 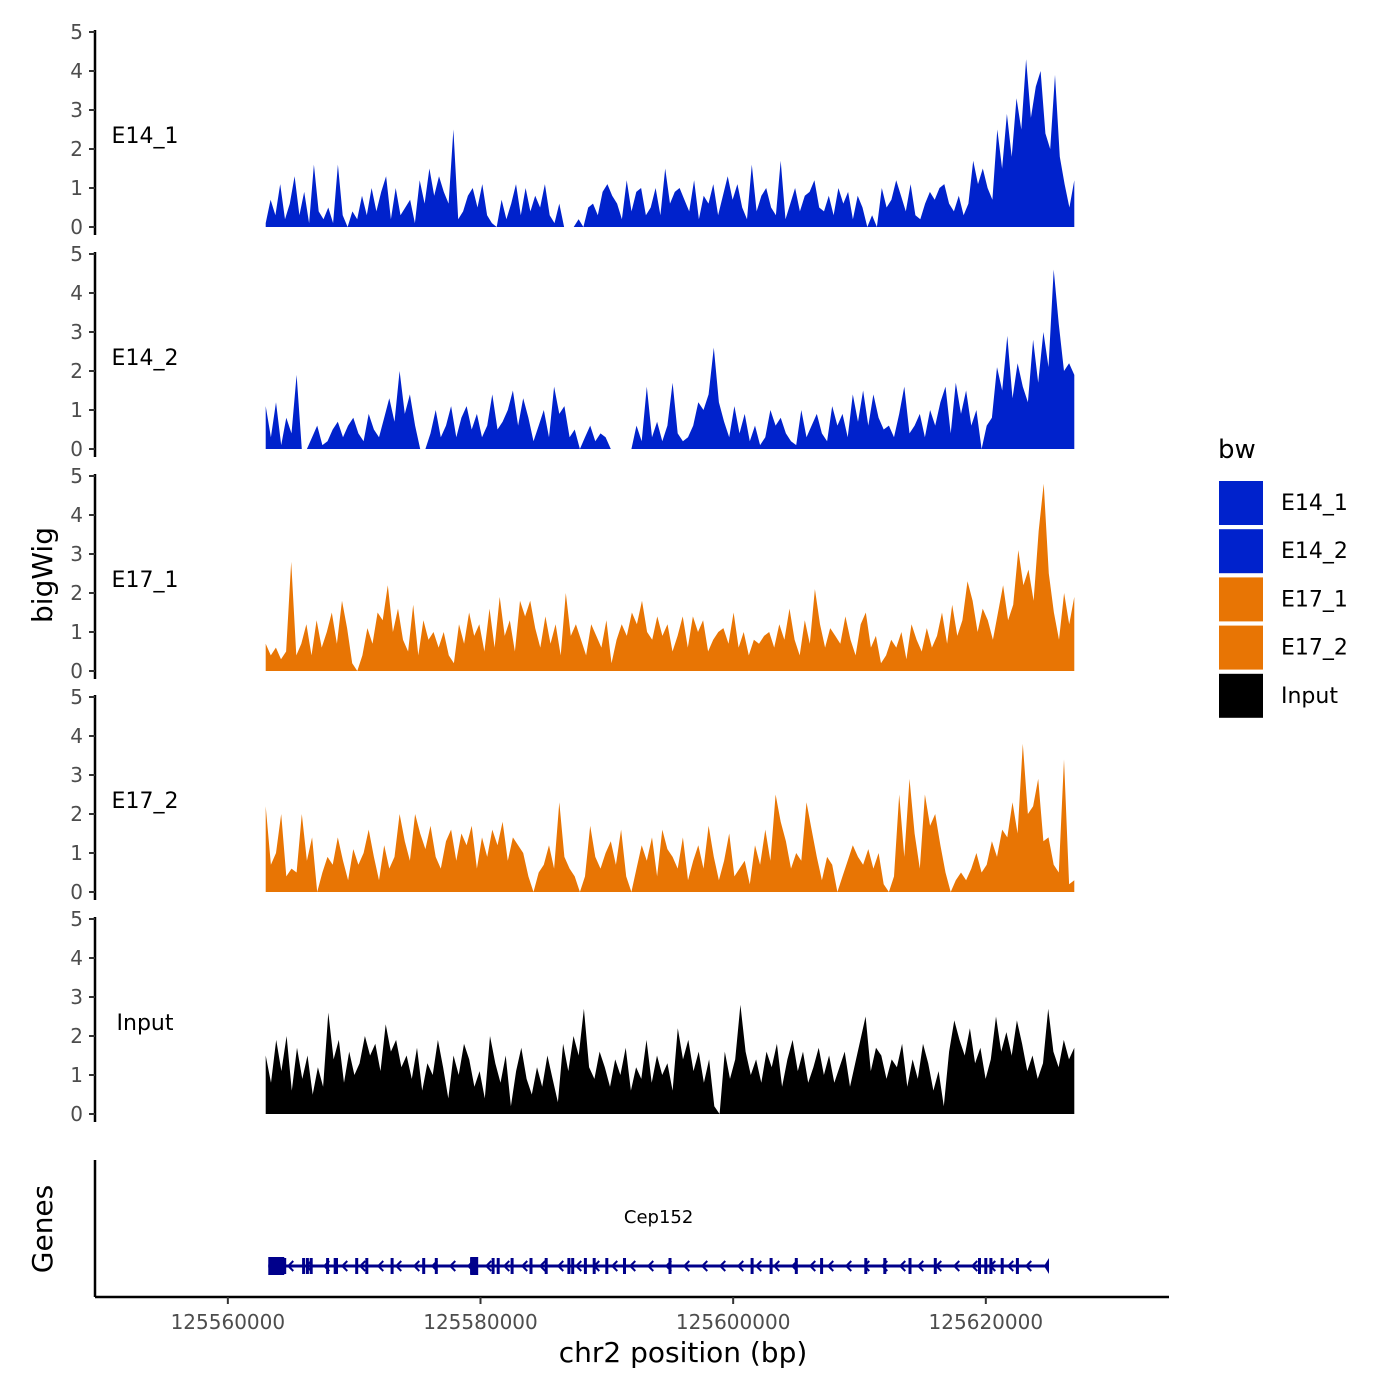 What do you see at coordinates (1314, 599) in the screenshot?
I see `legend-label: E17_1` at bounding box center [1314, 599].